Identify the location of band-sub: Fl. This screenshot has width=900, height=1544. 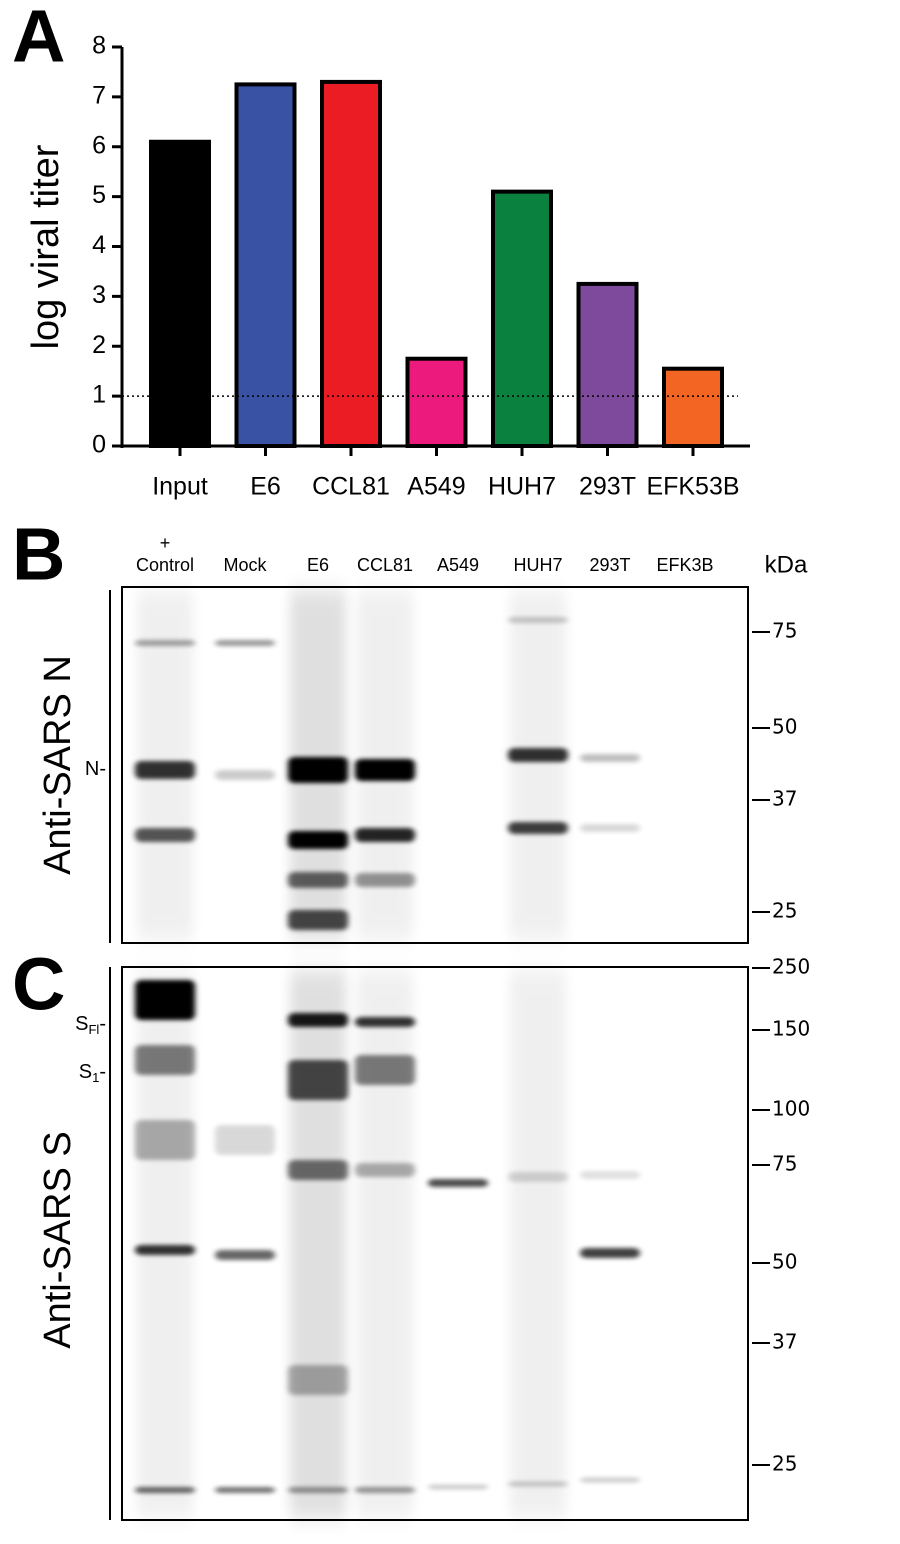
(93, 1029).